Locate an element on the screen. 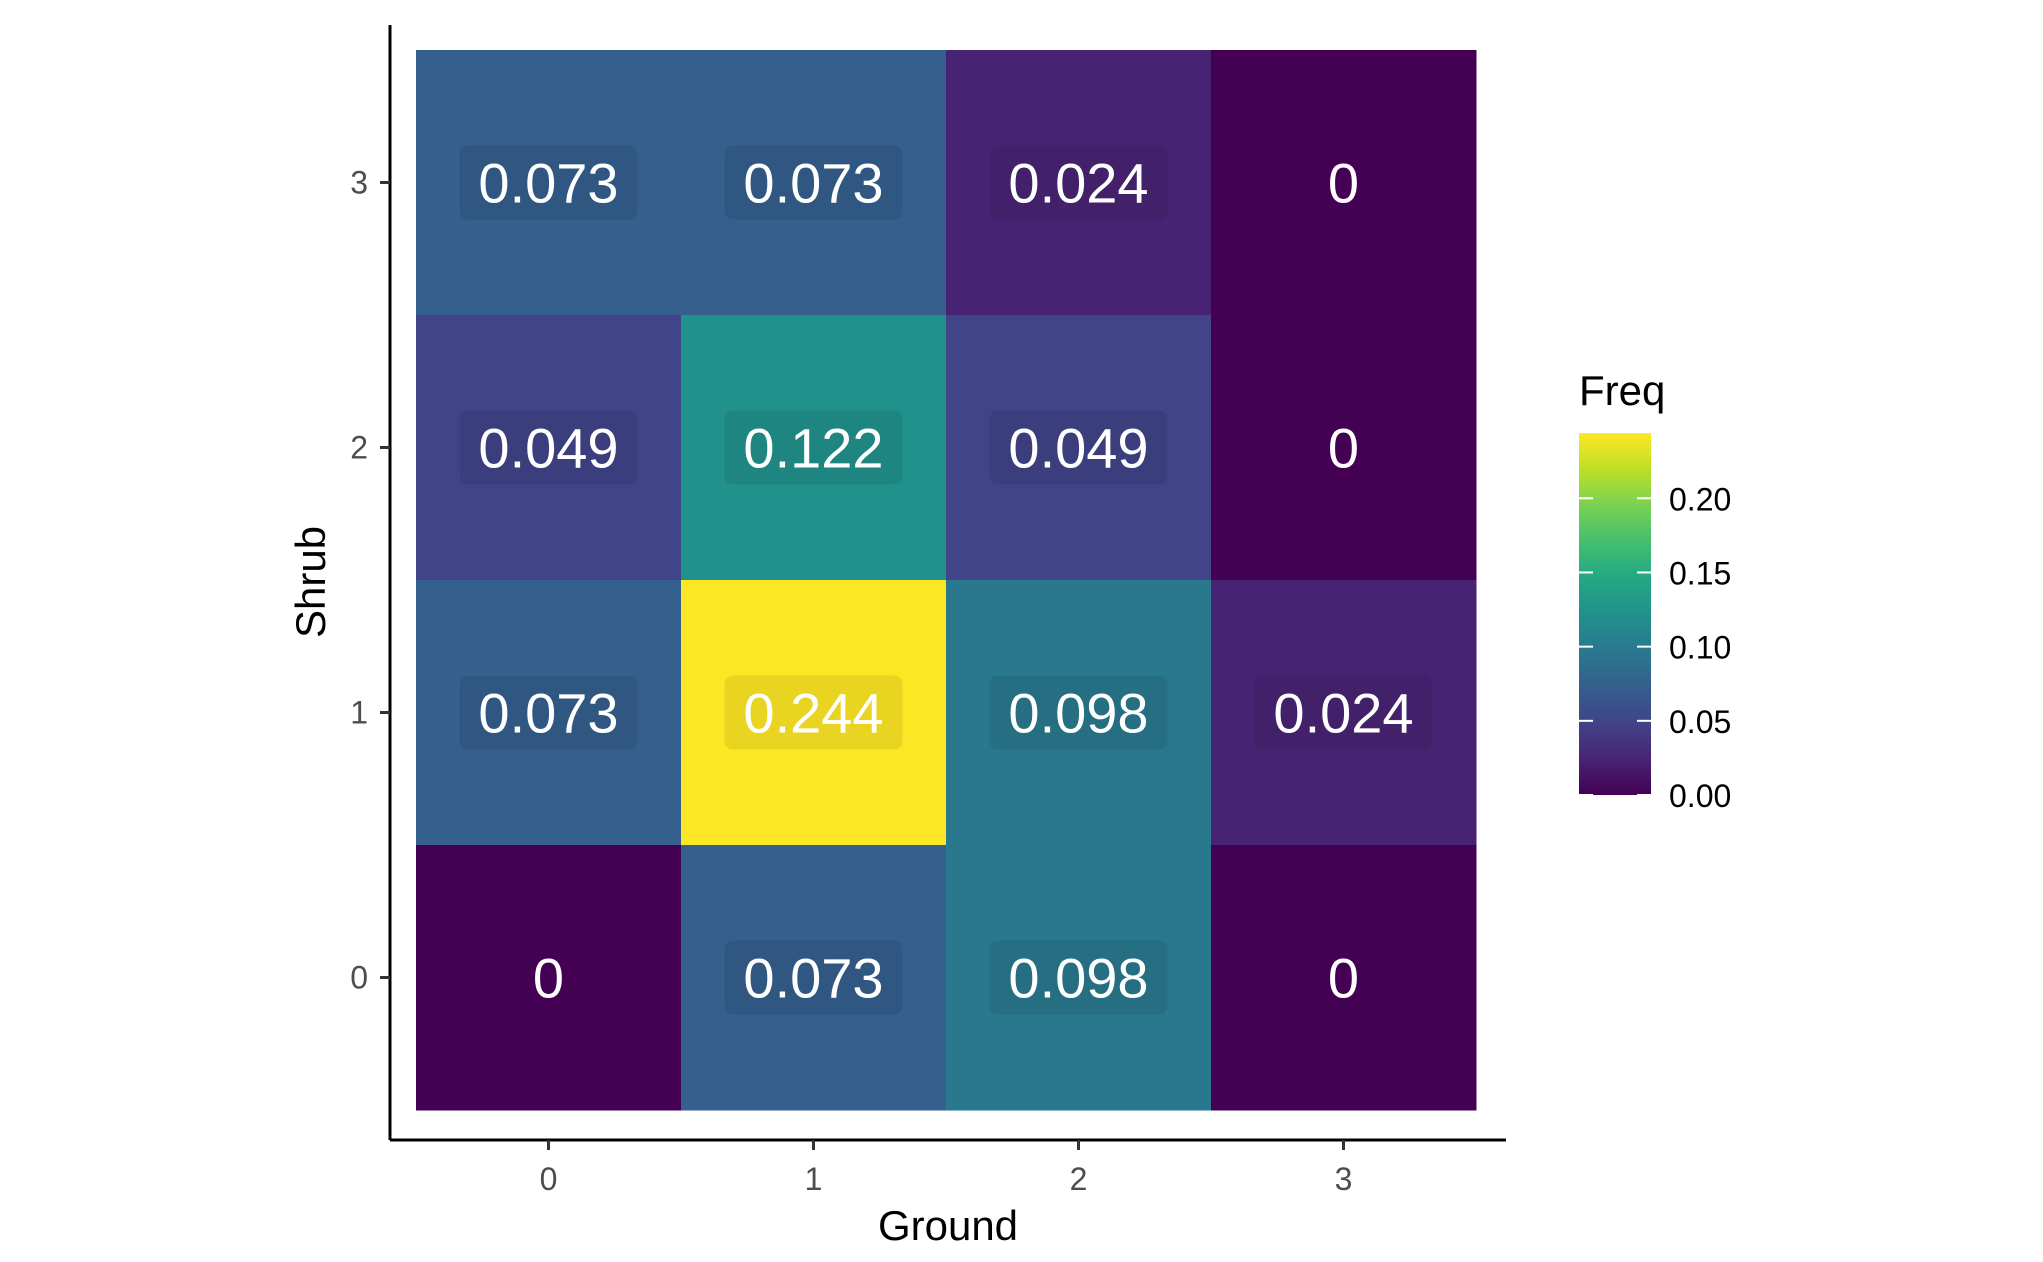 This screenshot has width=2043, height=1262. y-tick-label: 1 is located at coordinates (359, 713).